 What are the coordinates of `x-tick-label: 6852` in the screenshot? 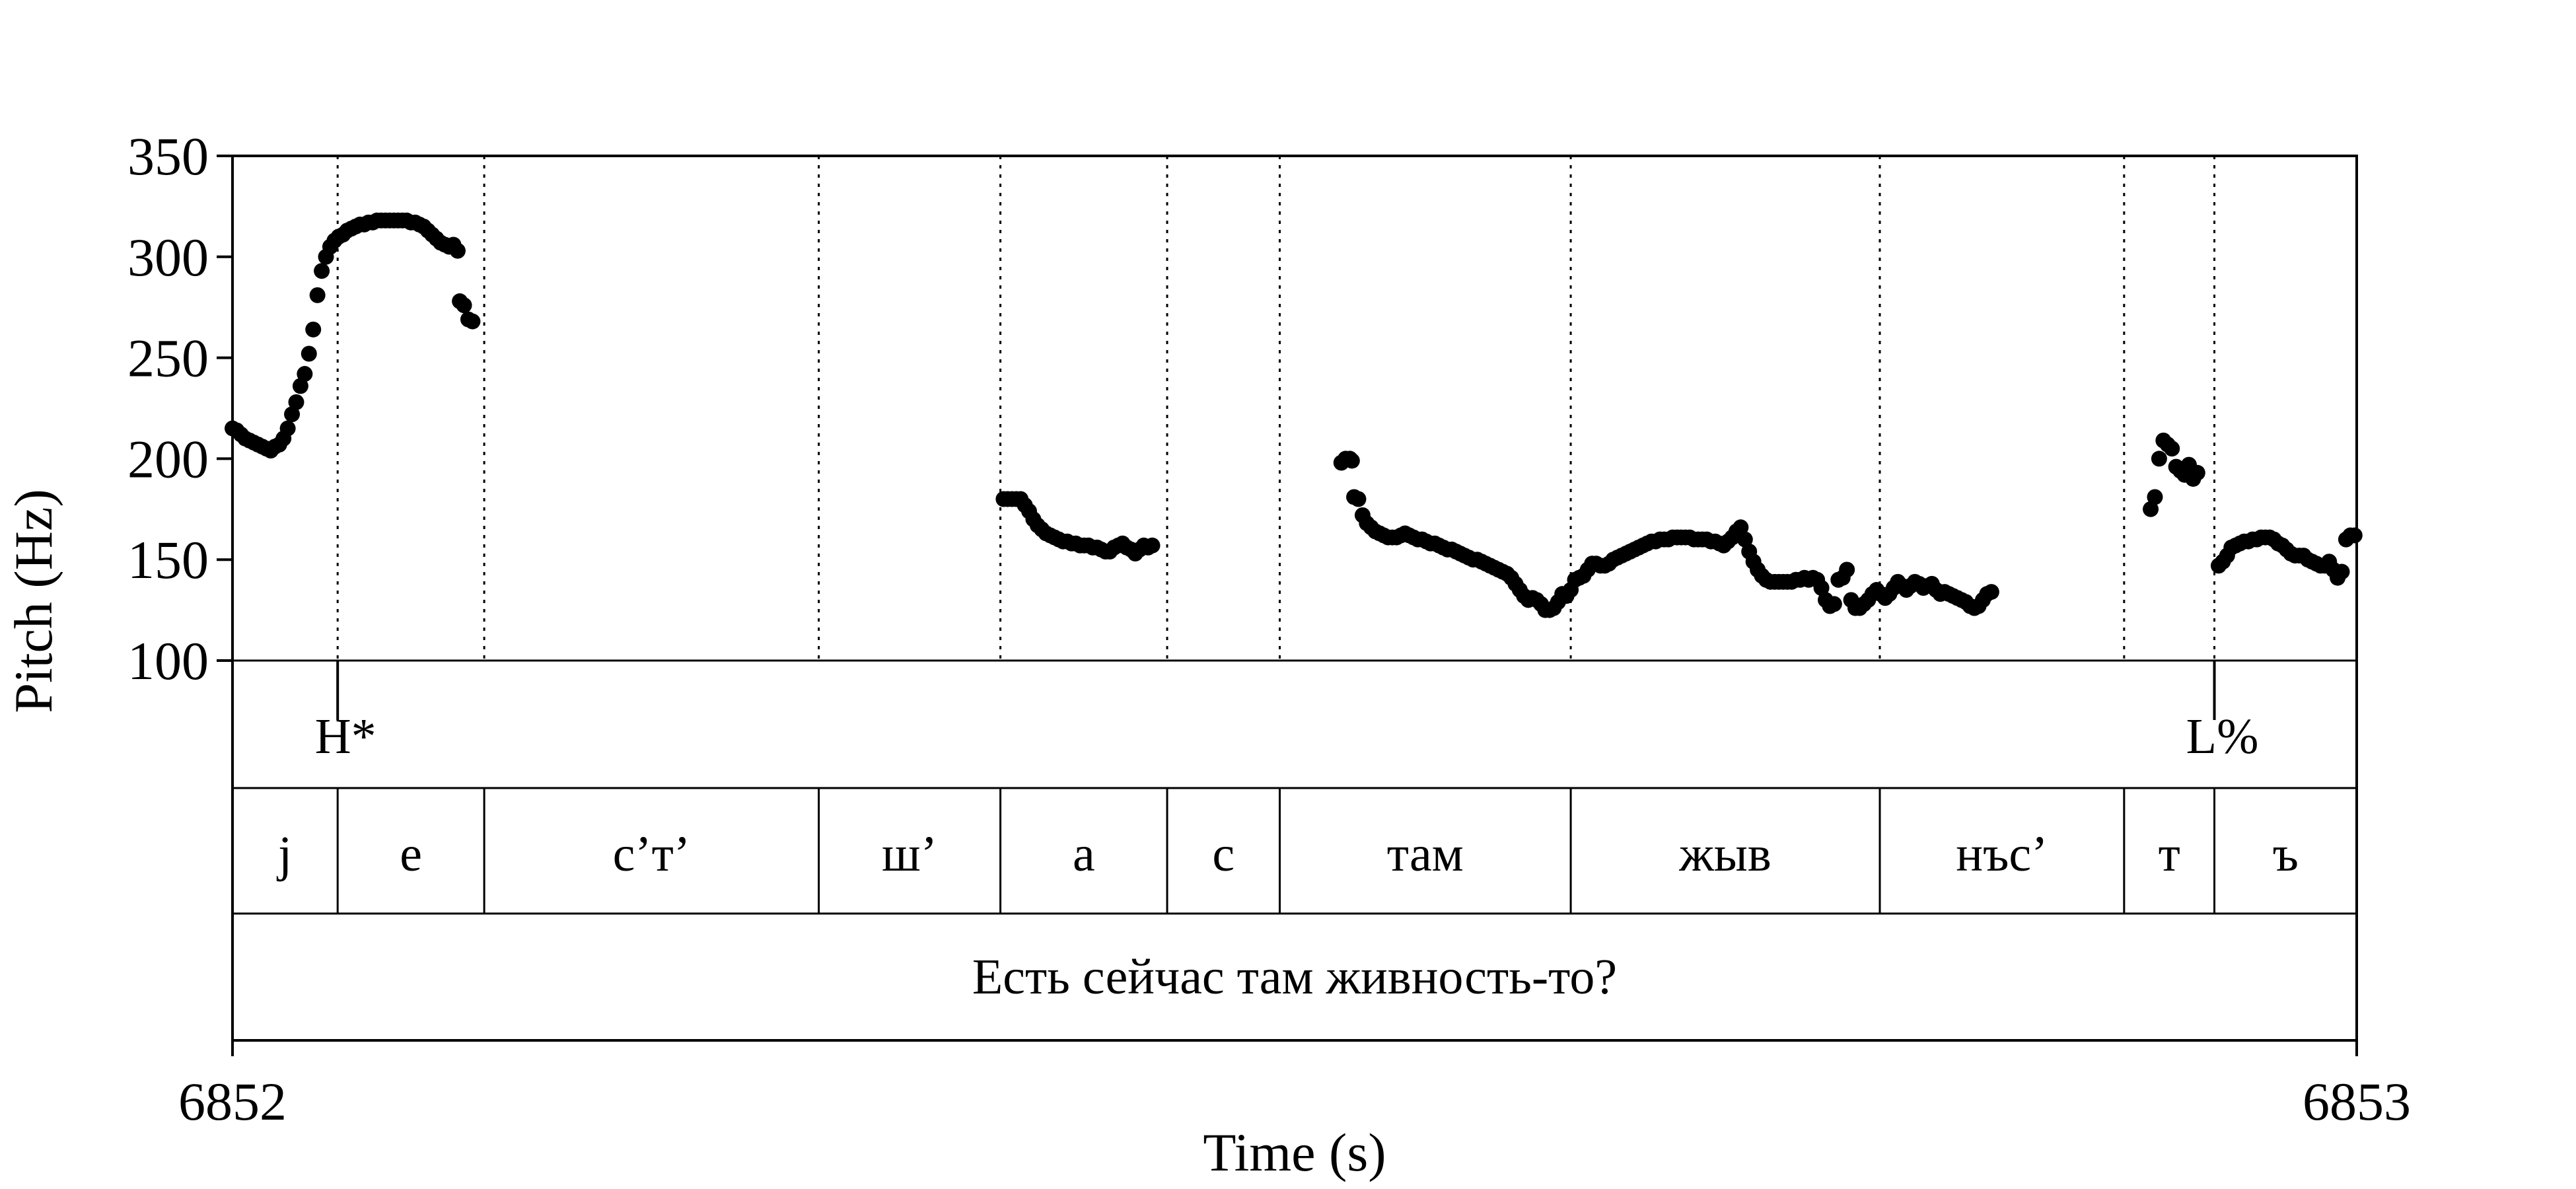 It's located at (232, 1101).